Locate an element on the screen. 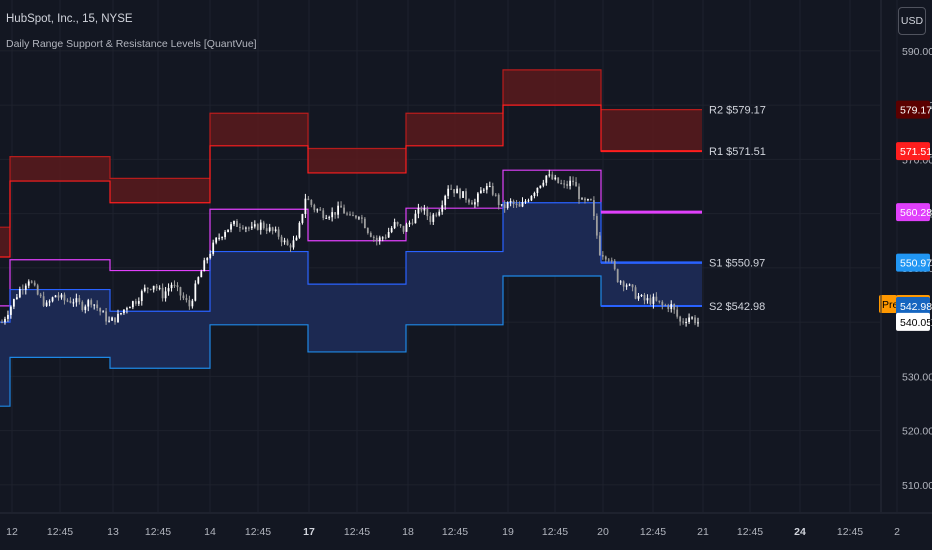 This screenshot has width=932, height=550. time-tick-label: 2 is located at coordinates (897, 532).